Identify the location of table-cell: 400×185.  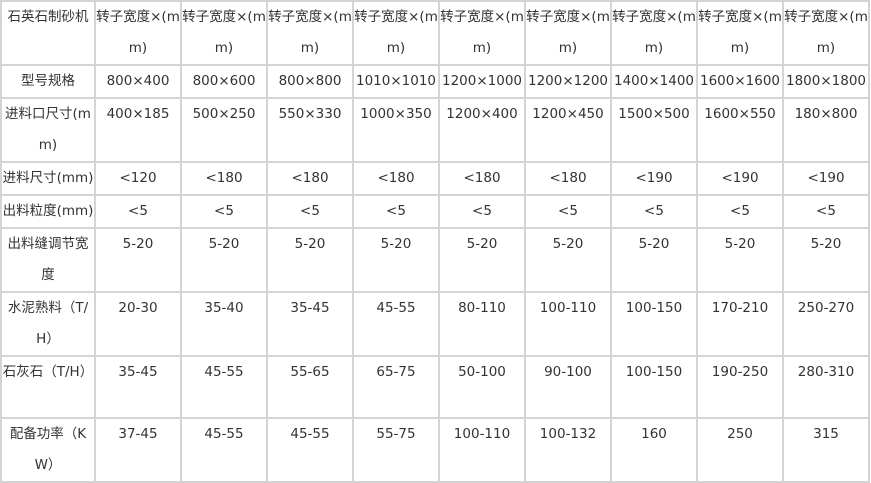
(138, 130).